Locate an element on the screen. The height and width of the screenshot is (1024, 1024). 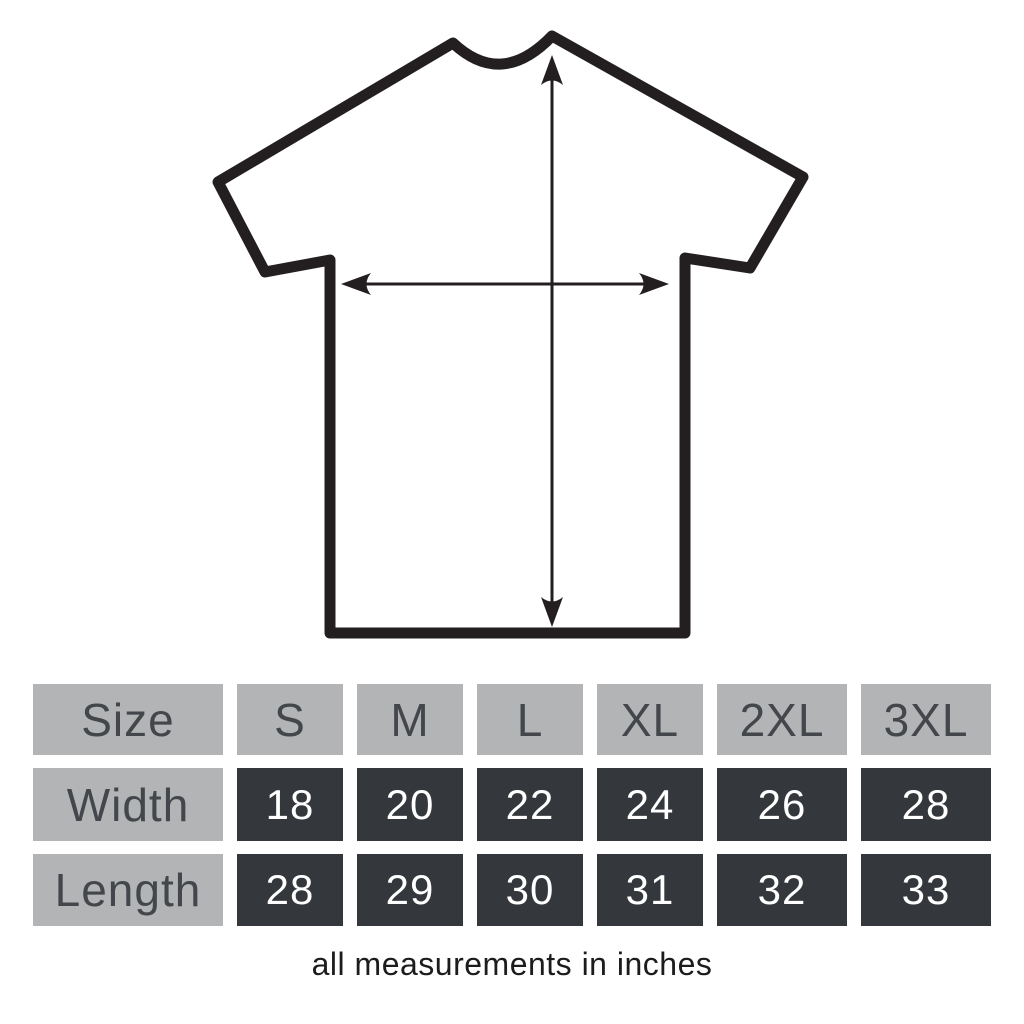
width-value-m: 20 is located at coordinates (410, 804).